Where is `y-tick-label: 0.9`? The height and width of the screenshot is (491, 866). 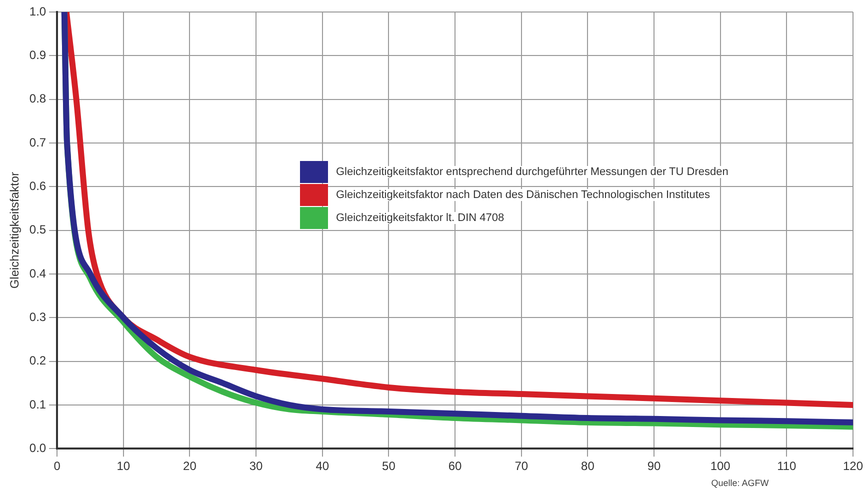
y-tick-label: 0.9 is located at coordinates (37, 55).